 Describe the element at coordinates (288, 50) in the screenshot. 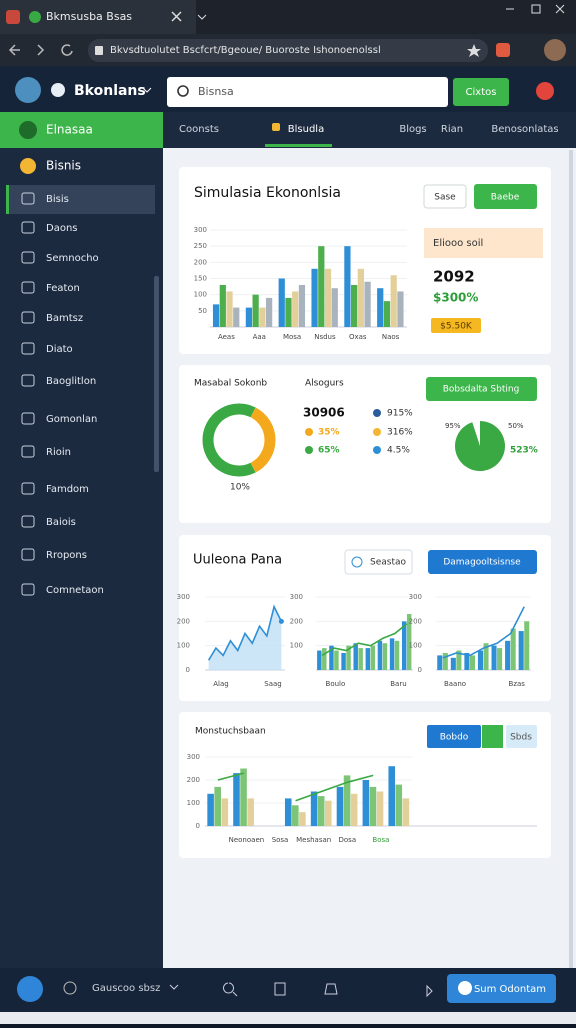

I see `url-bar` at that location.